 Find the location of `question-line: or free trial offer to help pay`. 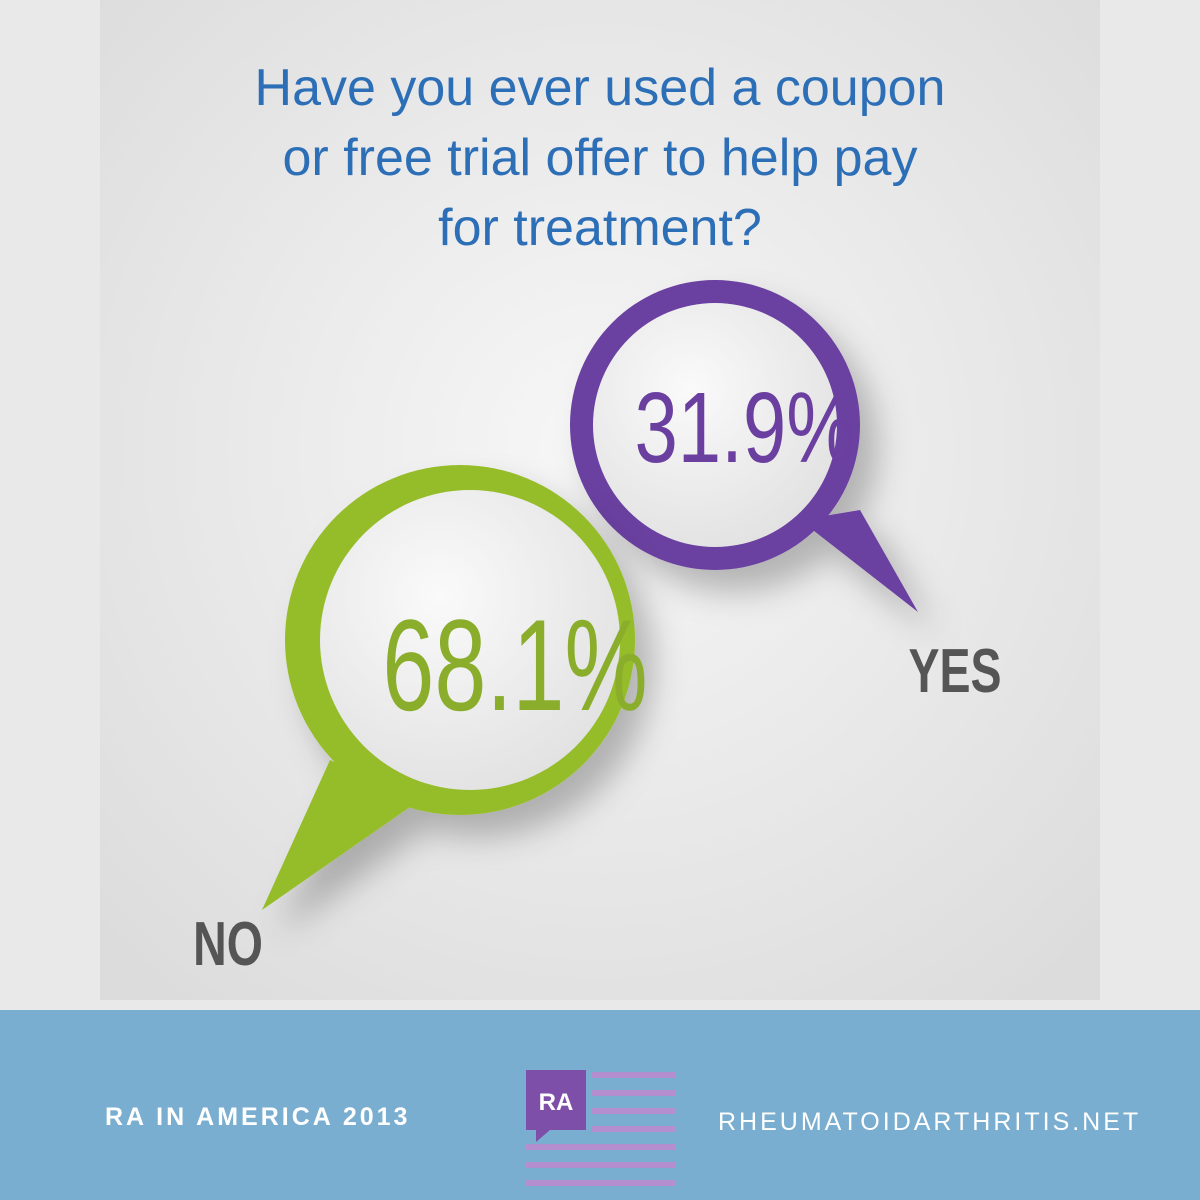

question-line: or free trial offer to help pay is located at coordinates (600, 158).